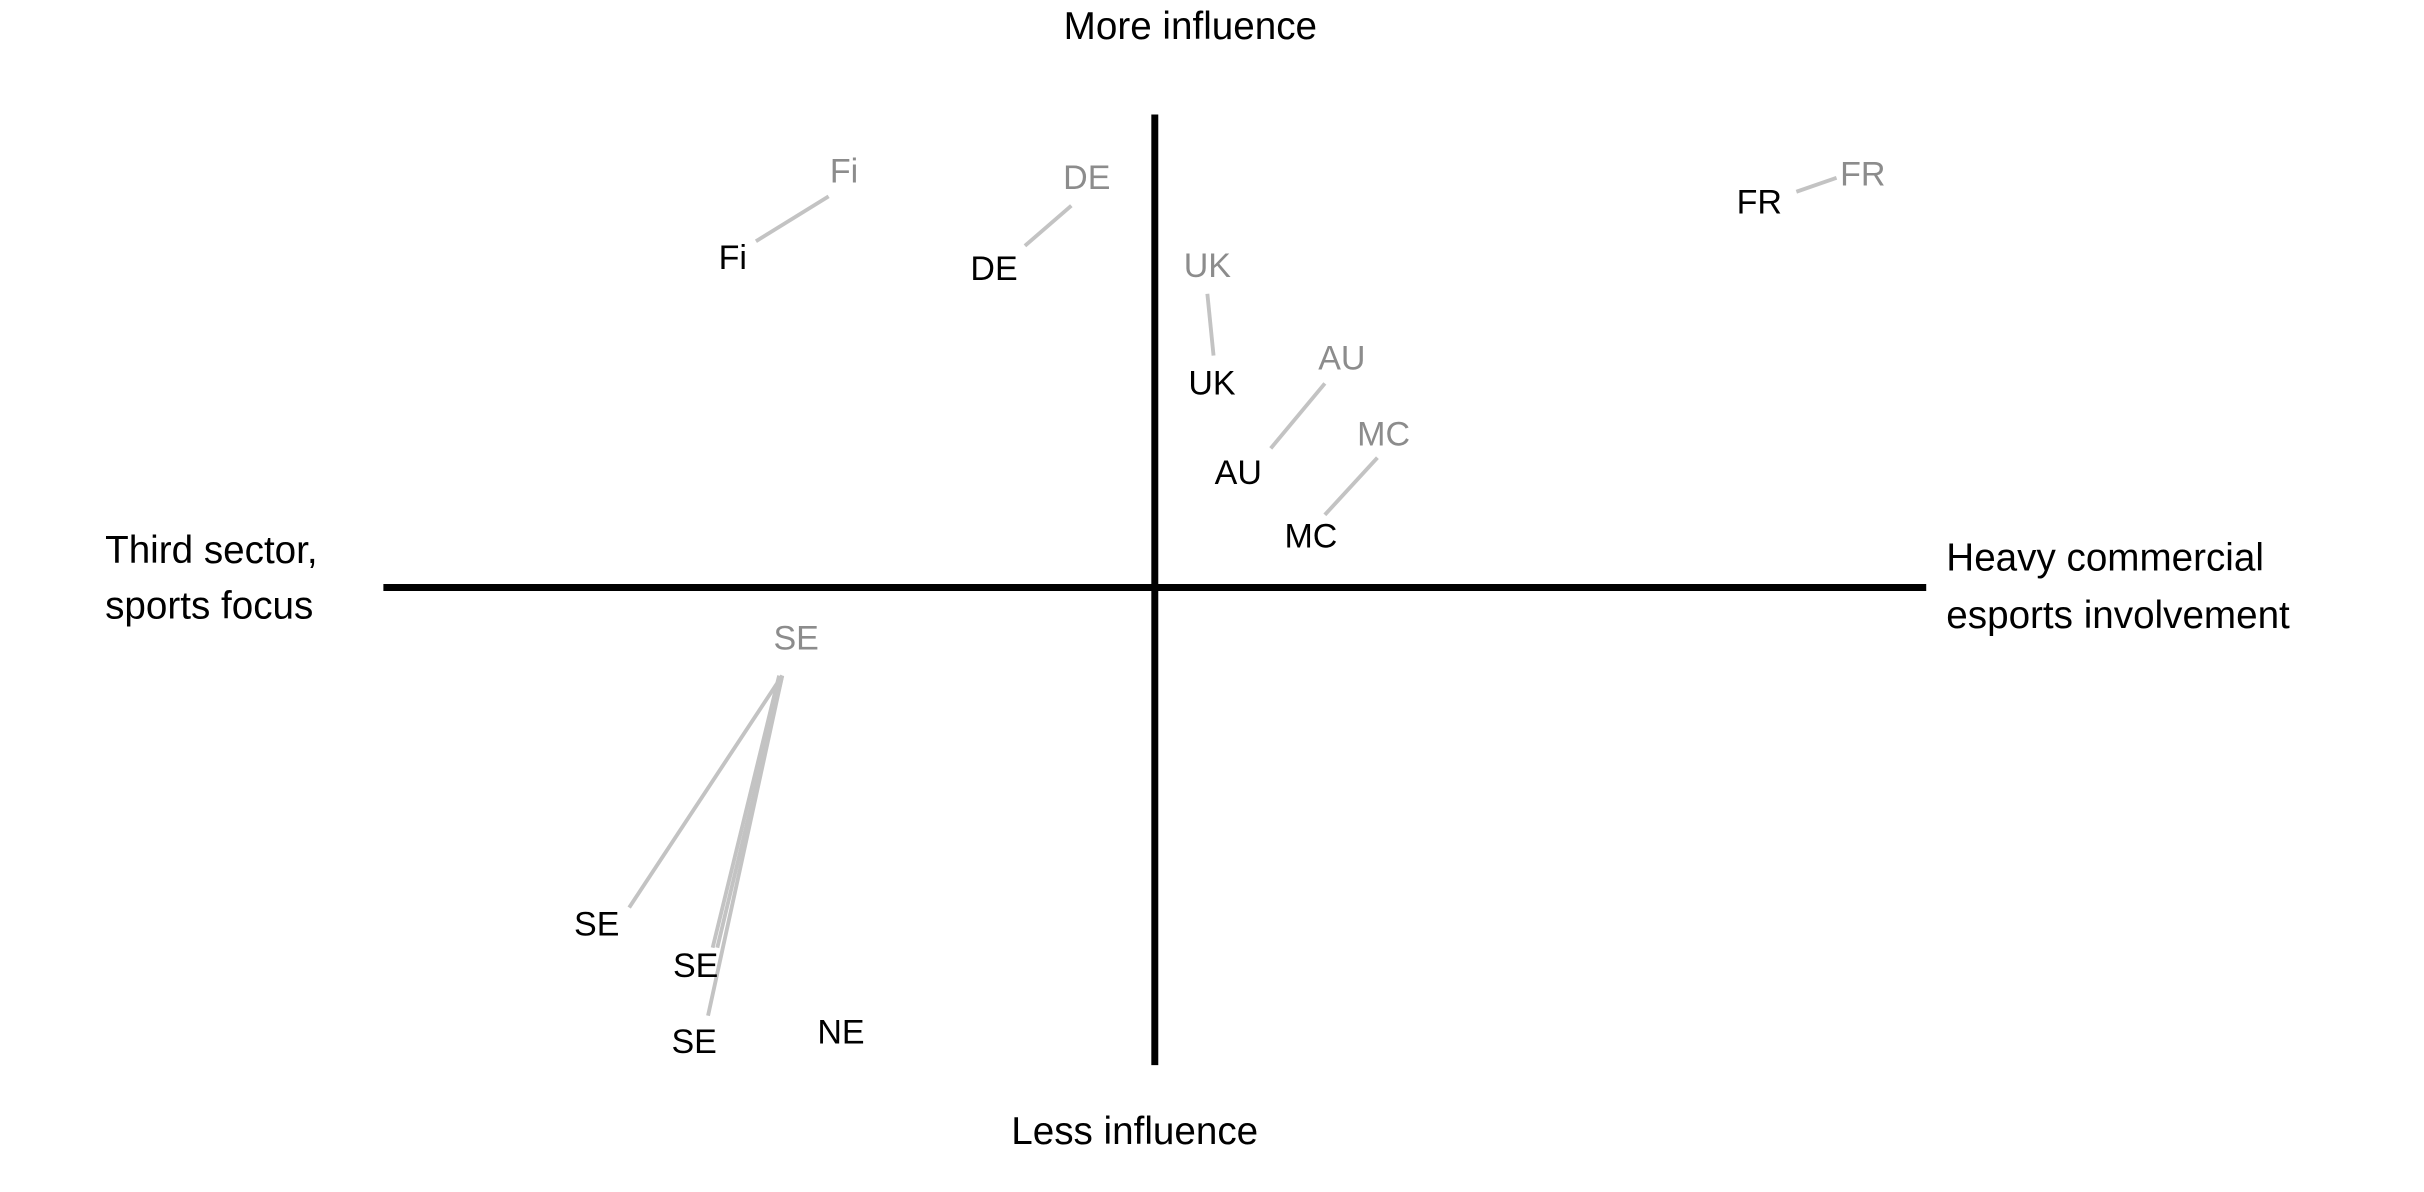 The width and height of the screenshot is (2424, 1192). Describe the element at coordinates (1383, 434) in the screenshot. I see `country-label-prior: MC` at that location.